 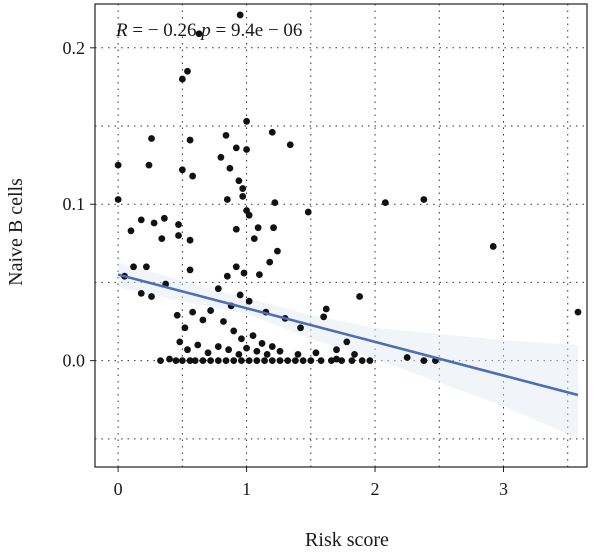 What do you see at coordinates (246, 489) in the screenshot?
I see `x-tick-label: 1` at bounding box center [246, 489].